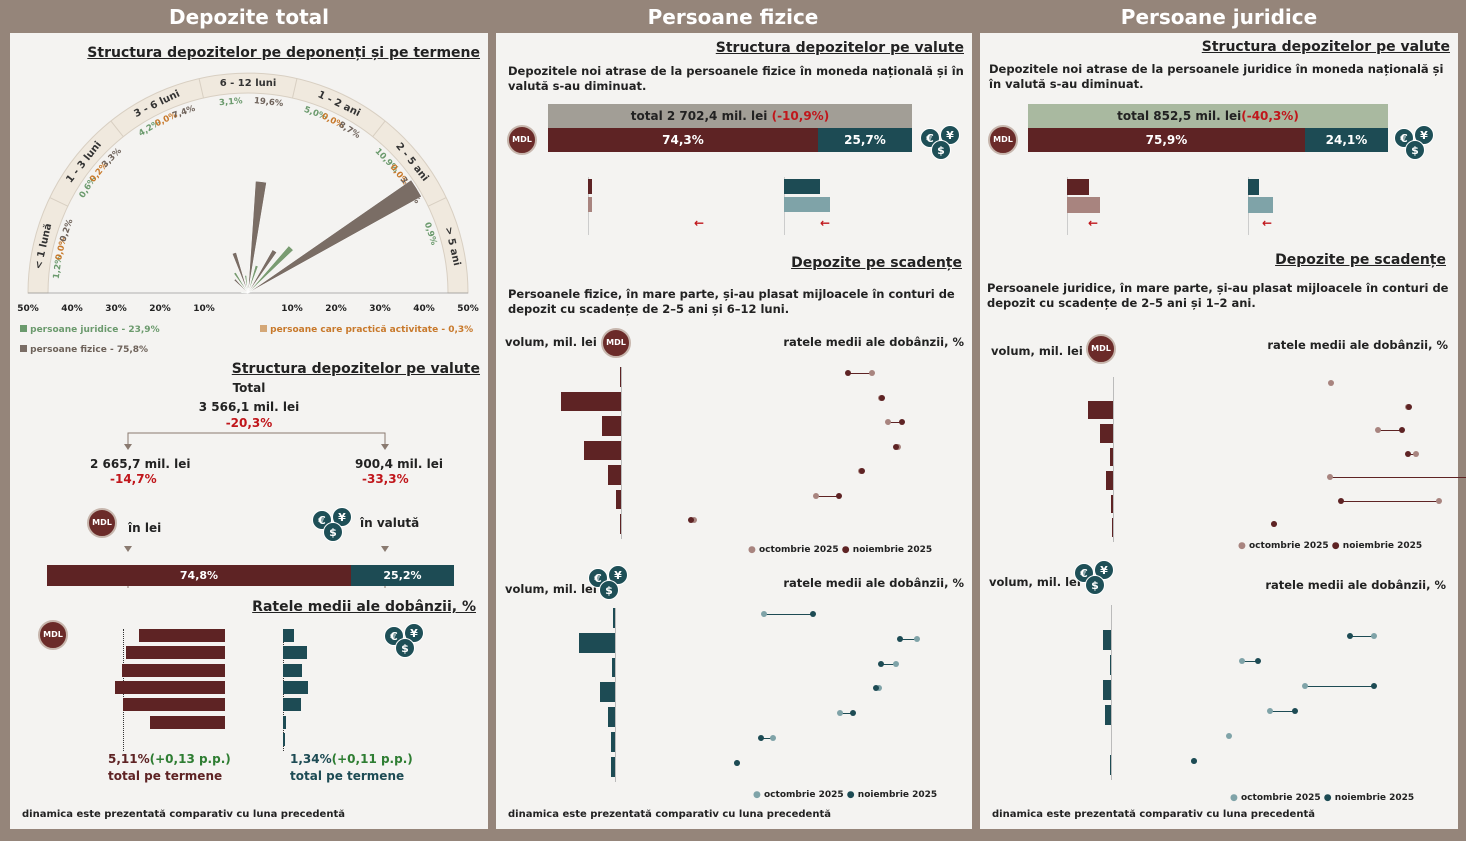 The image size is (1466, 841). What do you see at coordinates (102, 523) in the screenshot?
I see `mdl-icon: MDL` at bounding box center [102, 523].